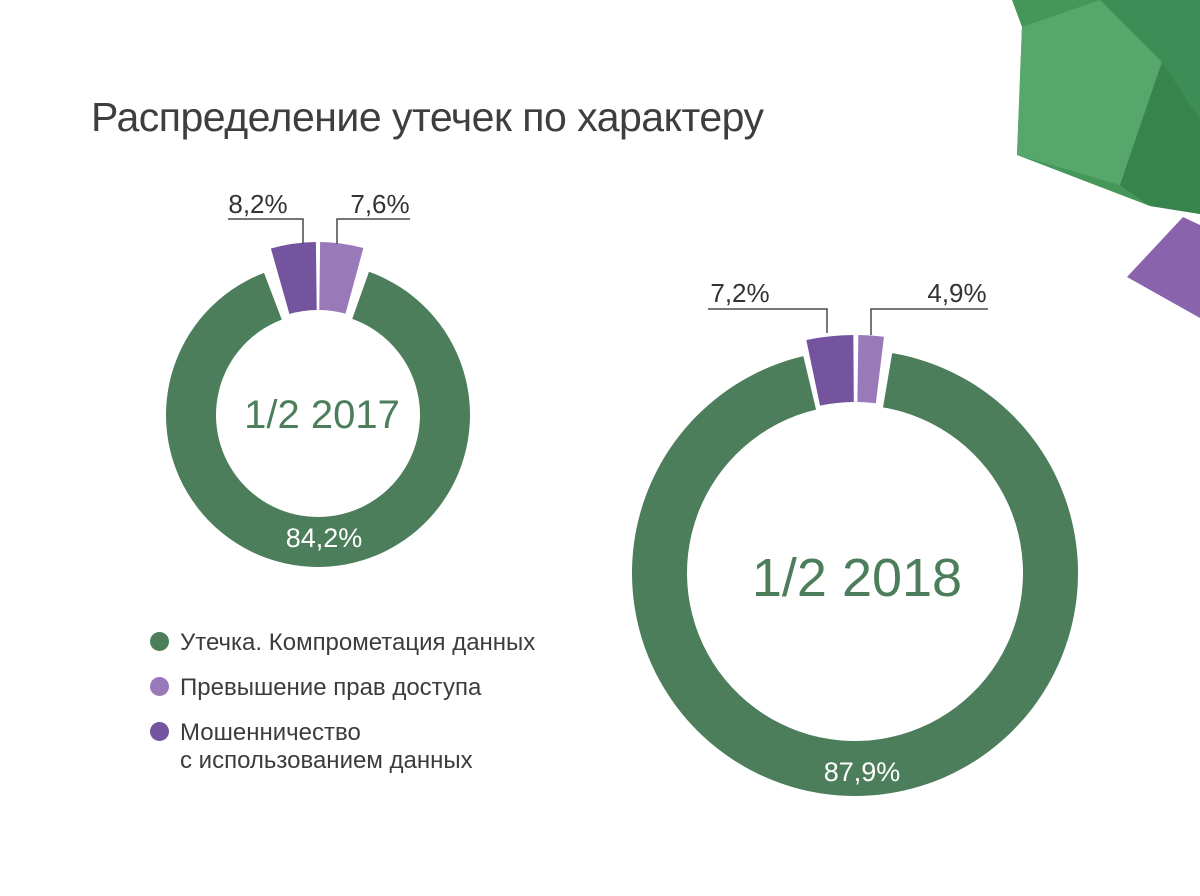  Describe the element at coordinates (929, 321) in the screenshot. I see `callout-line-2018-privilege` at that location.